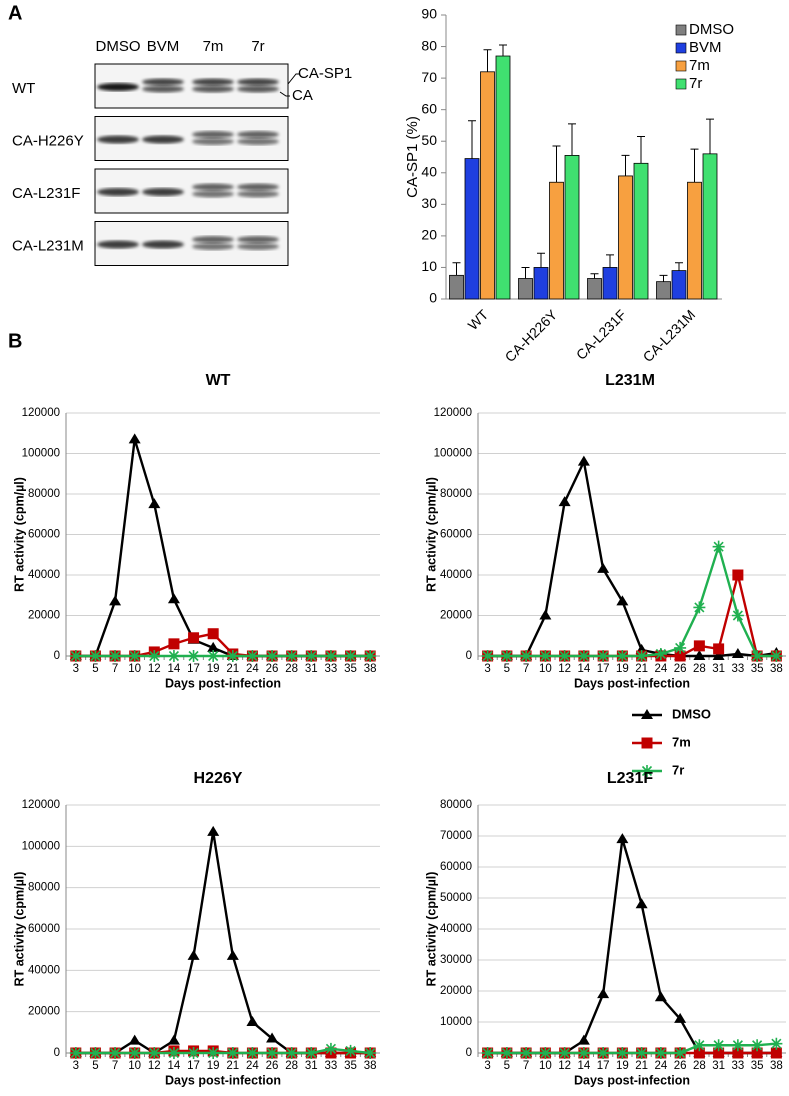 Image resolution: width=789 pixels, height=1096 pixels. Describe the element at coordinates (429, 140) in the screenshot. I see `y-tick-label: 50` at that location.